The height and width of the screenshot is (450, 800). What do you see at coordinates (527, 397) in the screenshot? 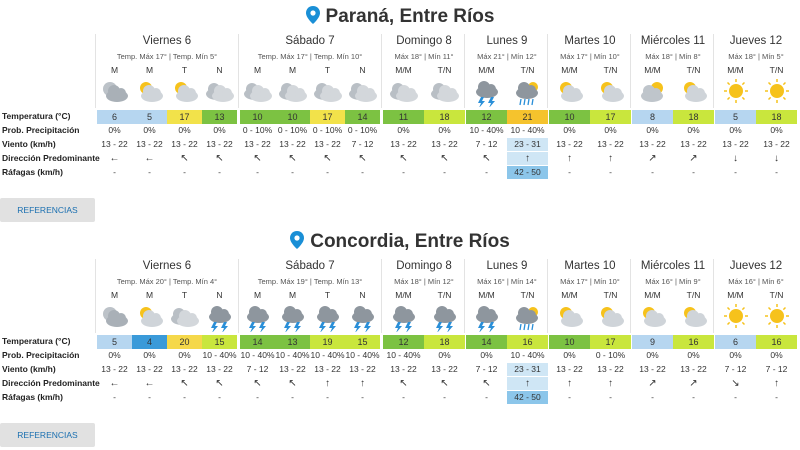
I see `gust-cell: 42 - 50` at bounding box center [527, 397].